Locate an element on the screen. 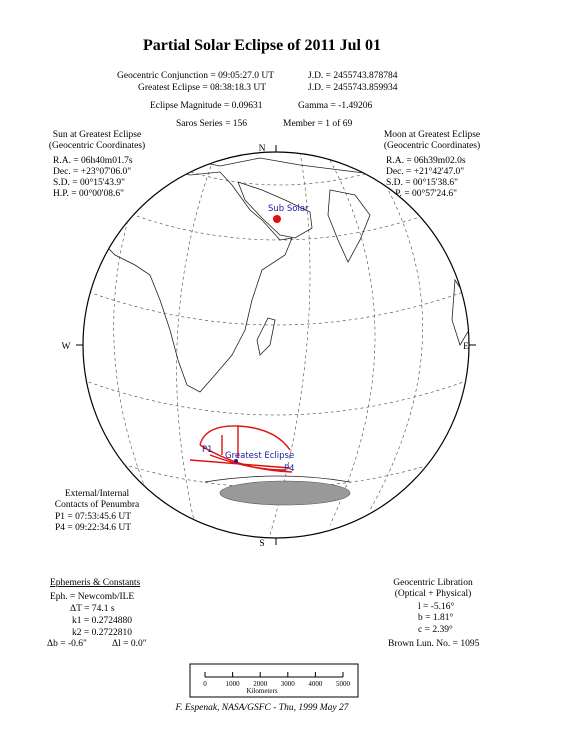 The height and width of the screenshot is (731, 569). title: Partial Solar Eclipse of 2011 Jul 01 is located at coordinates (262, 45).